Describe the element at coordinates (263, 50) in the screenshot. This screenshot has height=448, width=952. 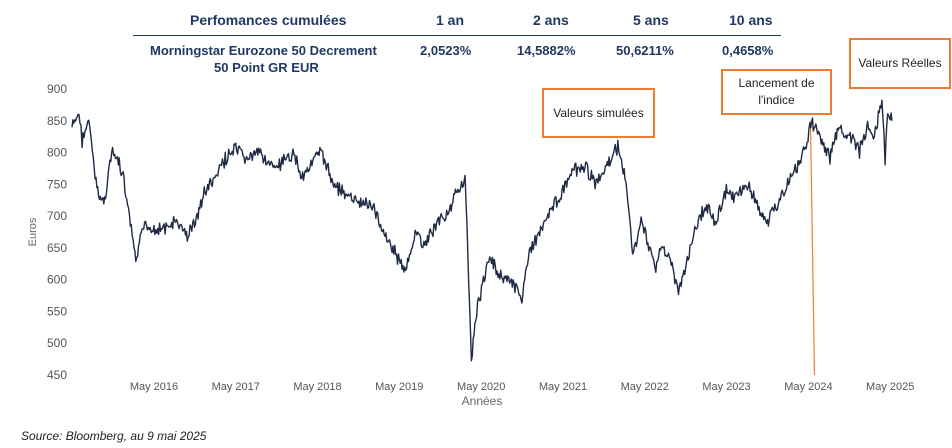
I see `index-name-line1: Morningstar Eurozone 50 Decrement` at that location.